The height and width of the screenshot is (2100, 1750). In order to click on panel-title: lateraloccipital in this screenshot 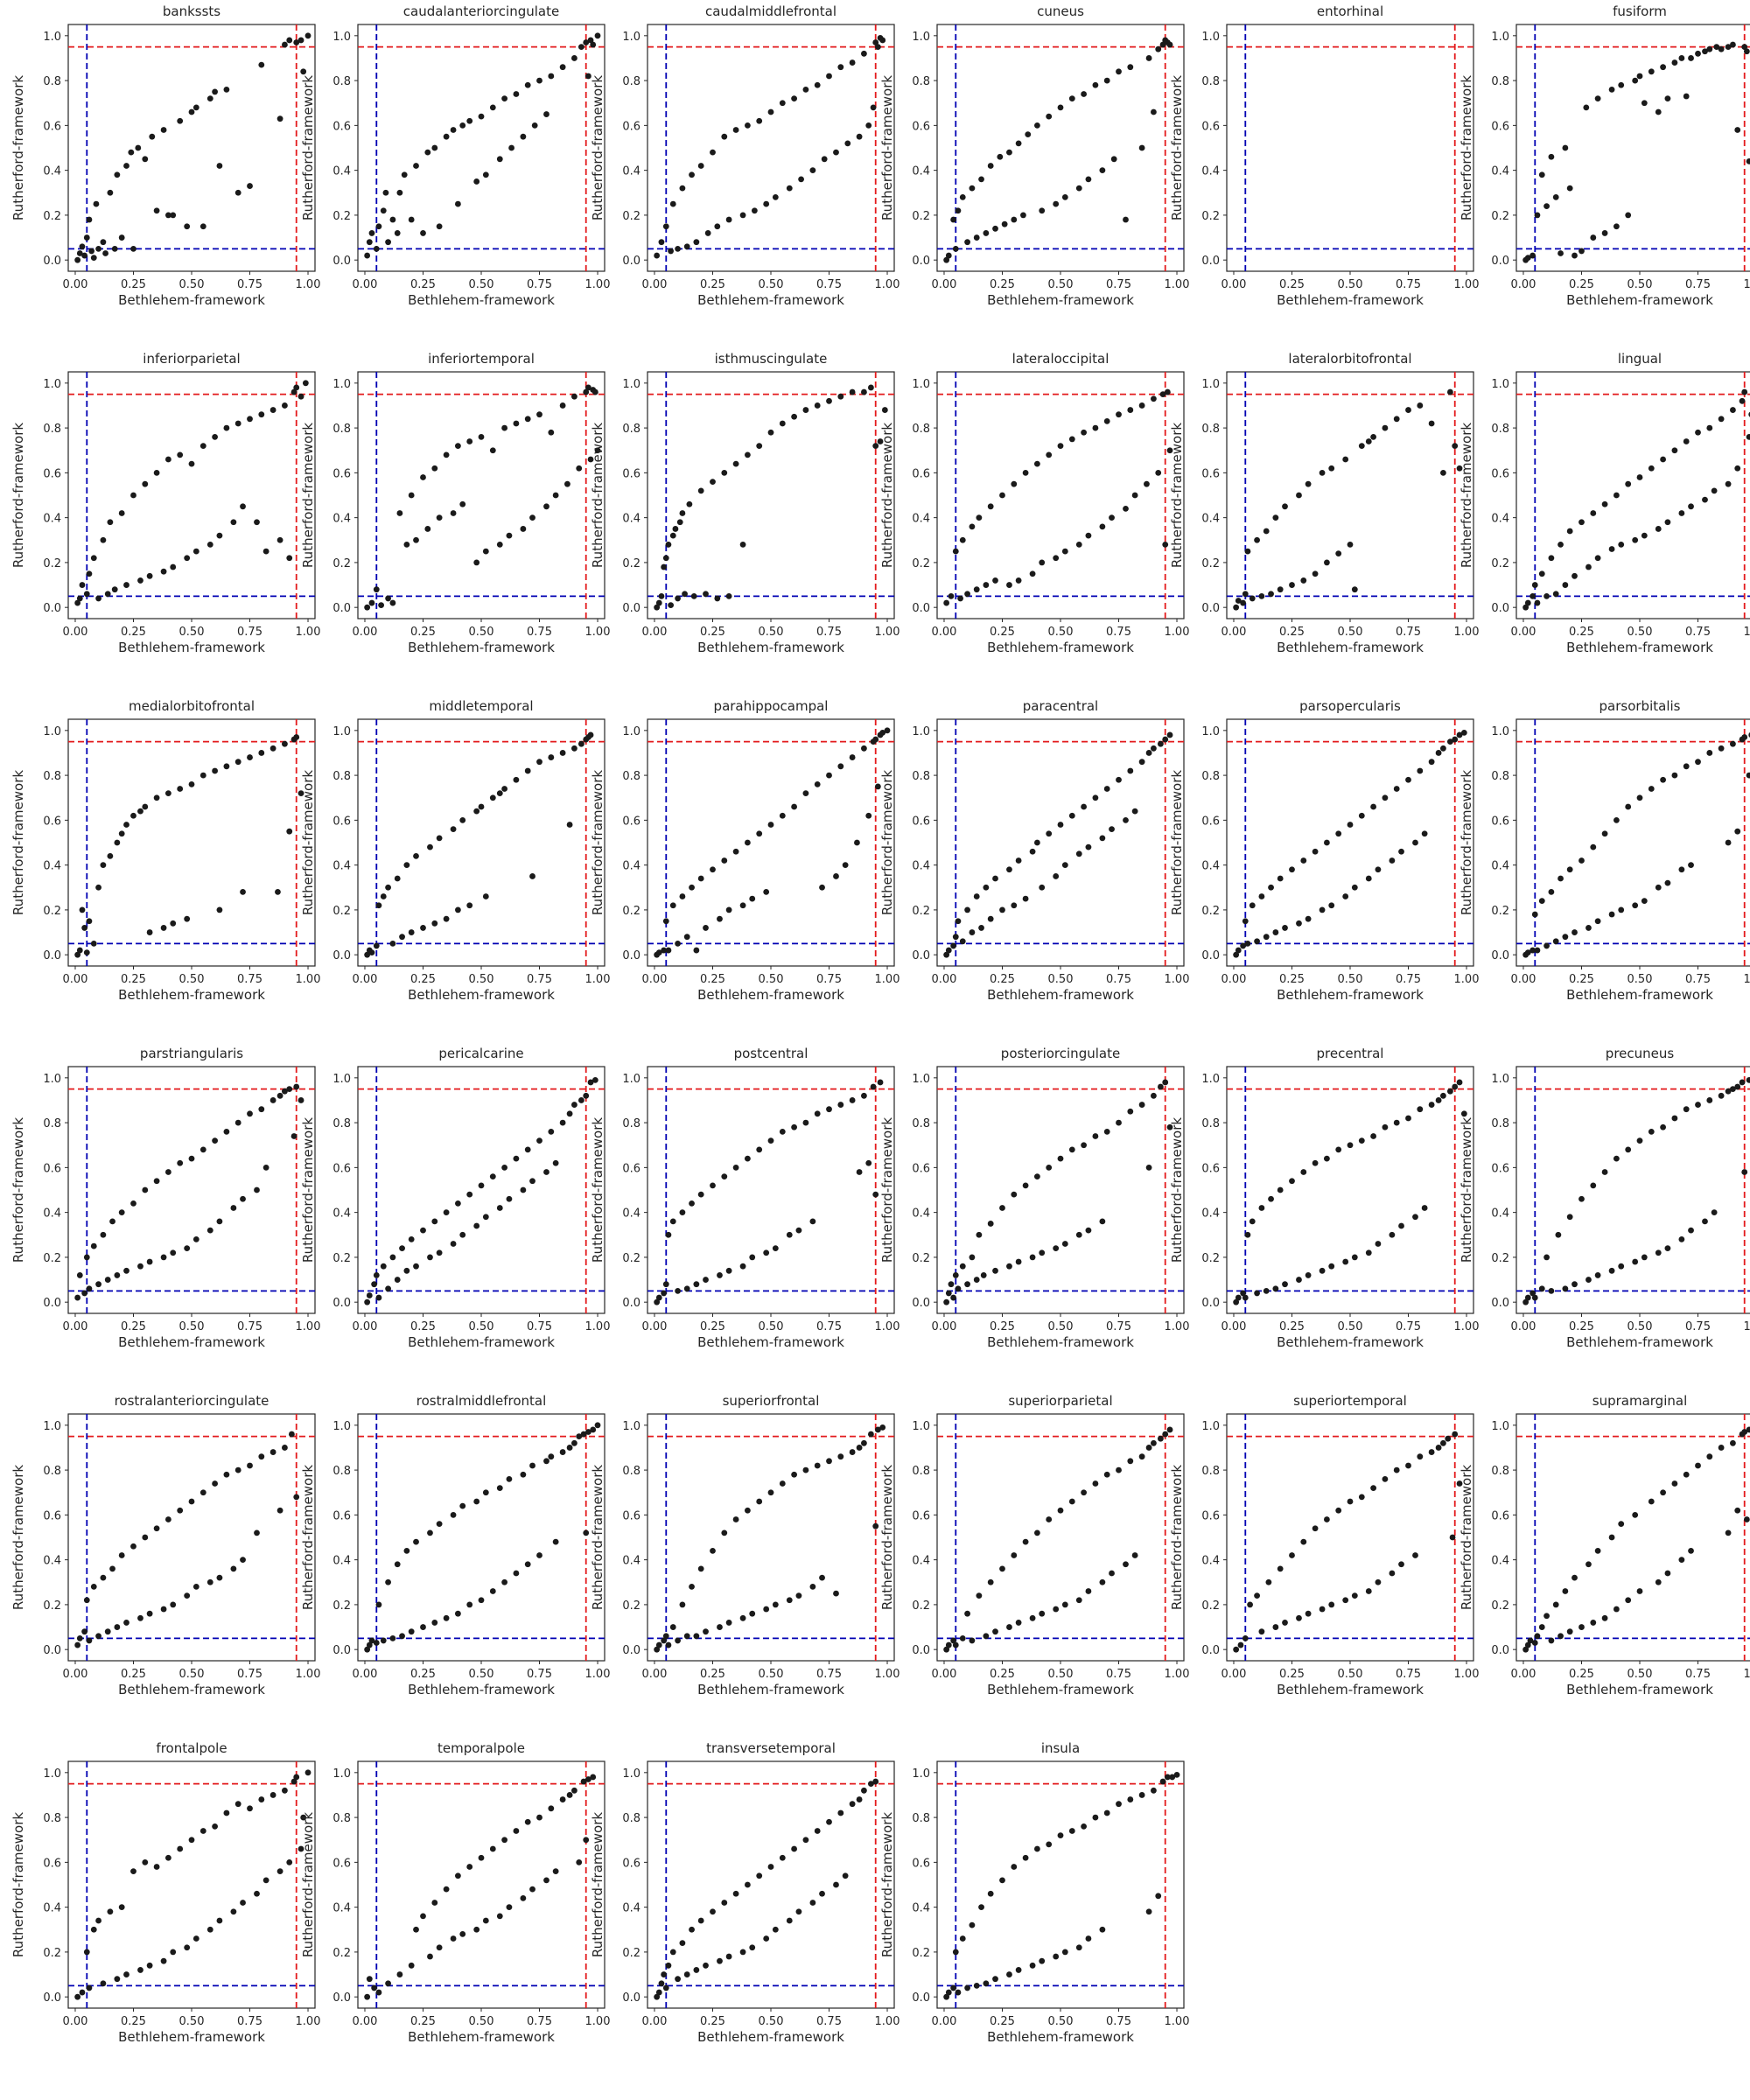, I will do `click(1061, 359)`.